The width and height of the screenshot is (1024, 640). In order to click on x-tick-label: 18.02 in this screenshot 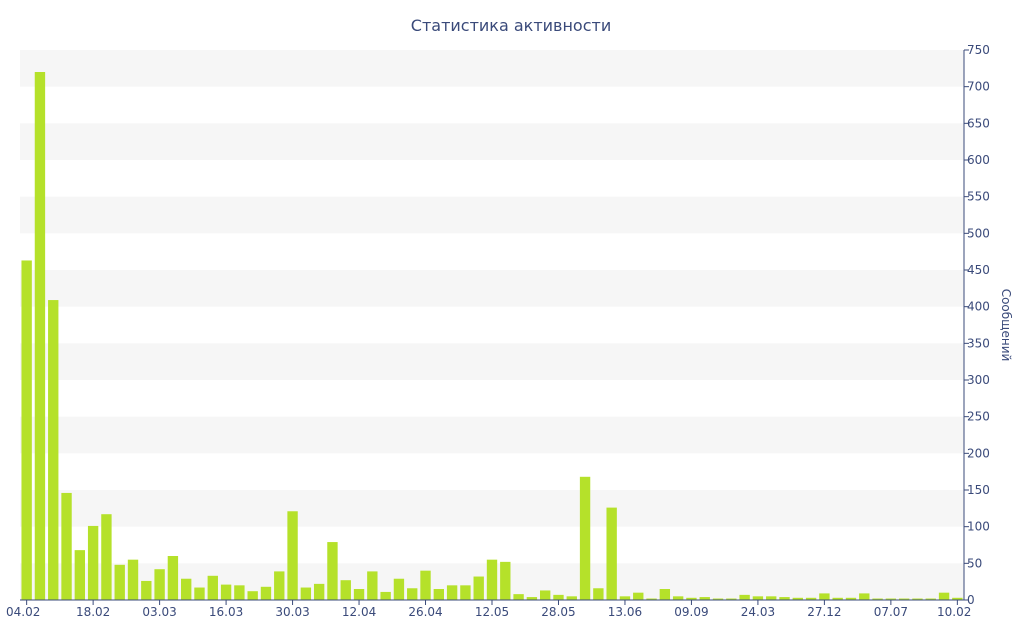, I will do `click(93, 612)`.